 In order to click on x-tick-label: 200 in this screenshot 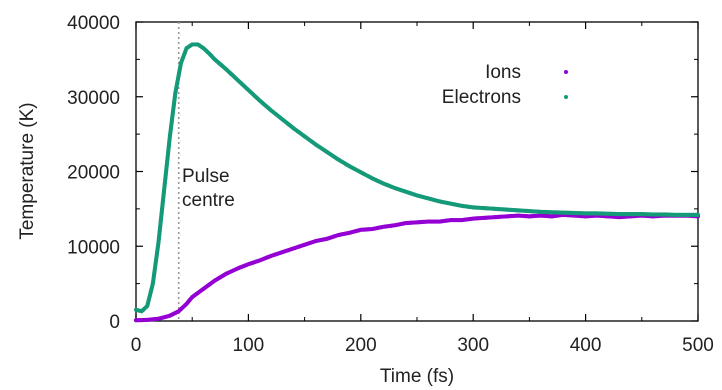, I will do `click(361, 345)`.